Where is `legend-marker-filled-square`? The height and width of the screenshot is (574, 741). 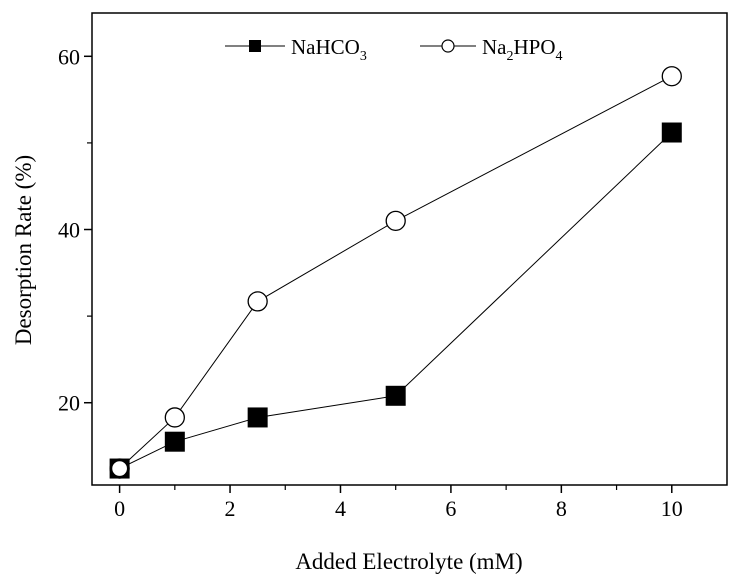 legend-marker-filled-square is located at coordinates (255, 46).